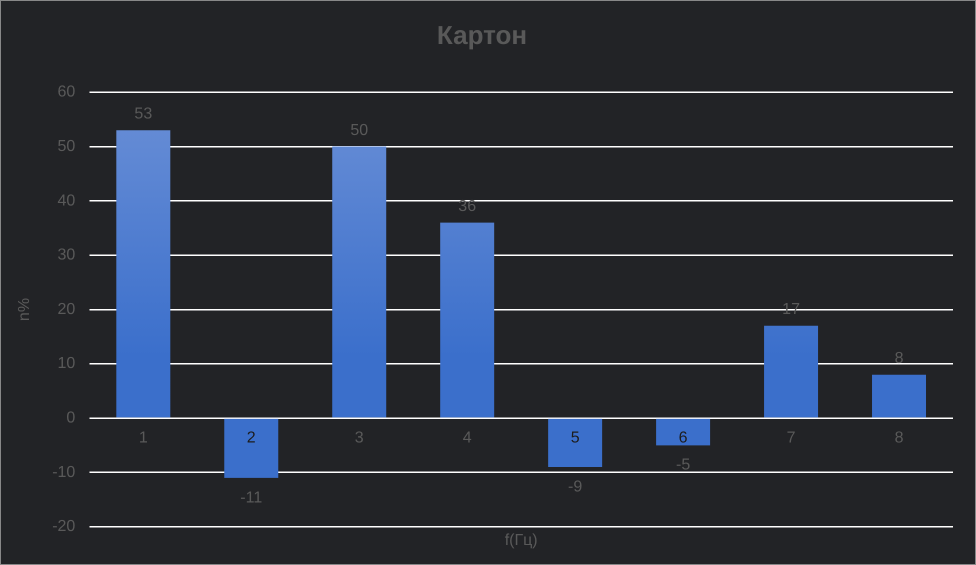  Describe the element at coordinates (683, 438) in the screenshot. I see `x-tick-label: 6` at that location.